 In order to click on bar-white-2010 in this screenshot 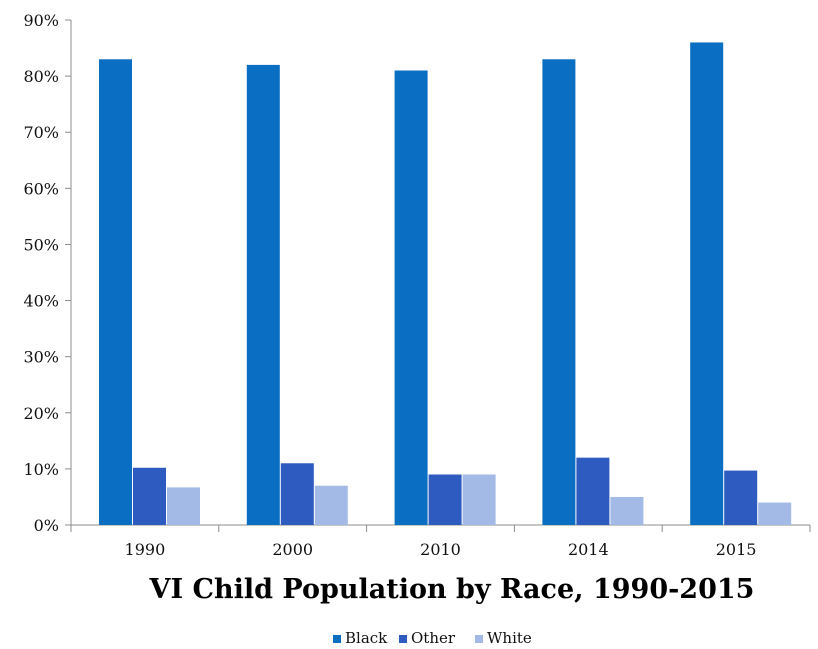, I will do `click(479, 499)`.